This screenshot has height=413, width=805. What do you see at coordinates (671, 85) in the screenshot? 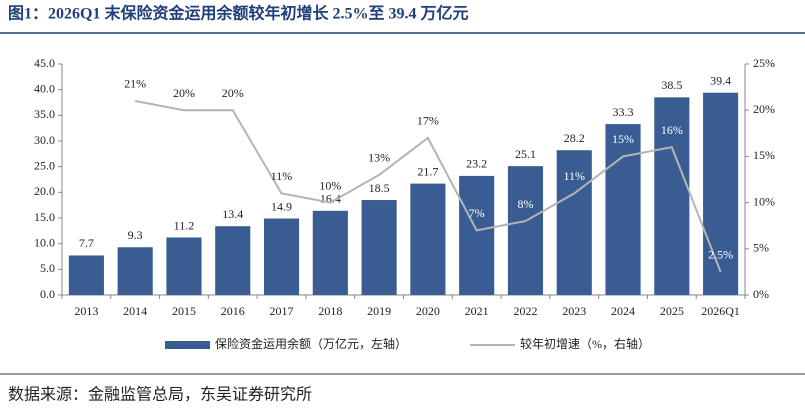
I see `bar-label: 38.5` at bounding box center [671, 85].